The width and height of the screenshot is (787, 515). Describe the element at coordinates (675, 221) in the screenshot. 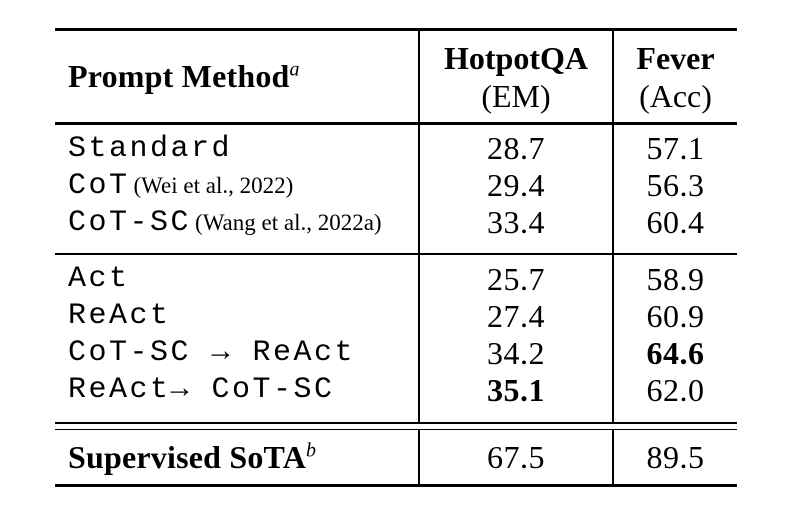

I see `fever-value: 60.4` at that location.